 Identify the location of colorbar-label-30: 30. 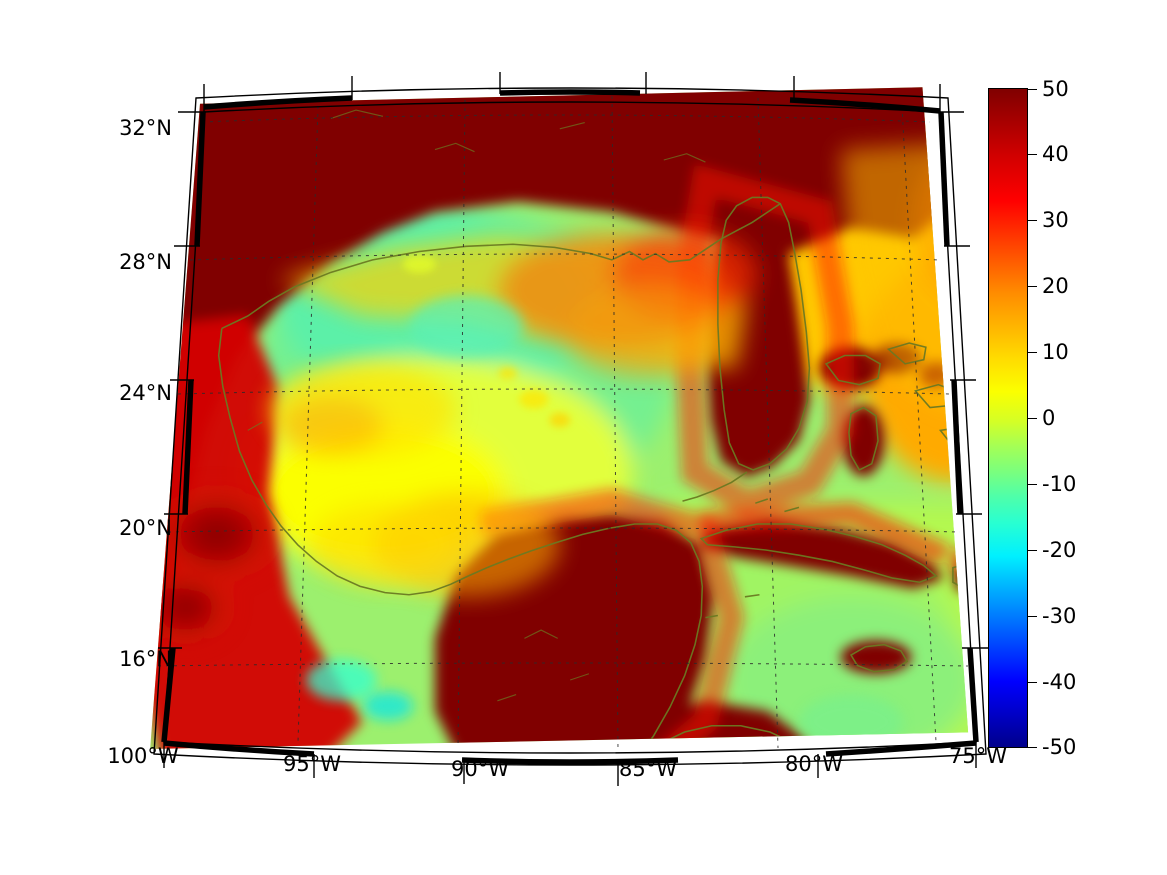
(1055, 220).